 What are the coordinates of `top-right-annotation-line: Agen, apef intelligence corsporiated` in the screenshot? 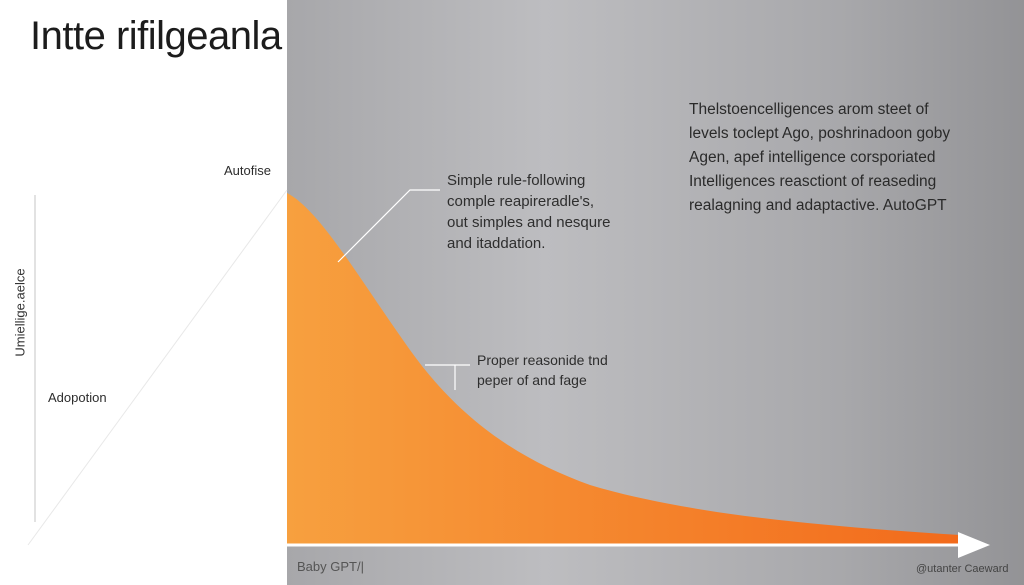 It's located at (812, 157).